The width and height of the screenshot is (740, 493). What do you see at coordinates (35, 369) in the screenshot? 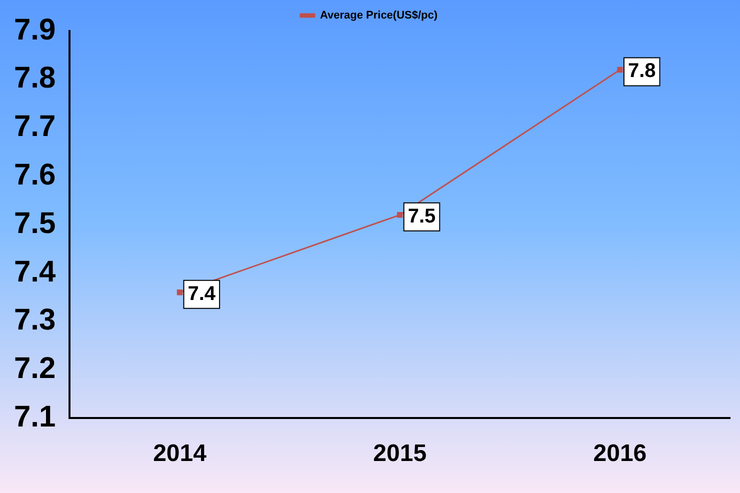
I see `y-tick-label: 7.2` at bounding box center [35, 369].